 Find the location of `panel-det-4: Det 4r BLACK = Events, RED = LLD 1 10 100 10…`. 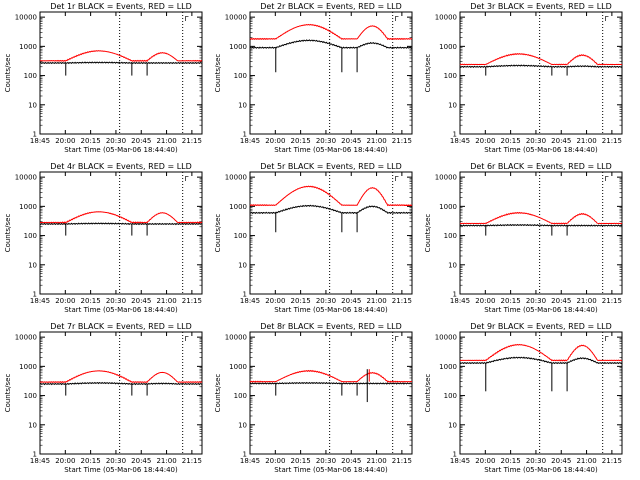

panel-det-4: Det 4r BLACK = Events, RED = LLD 1 10 100 10… is located at coordinates (103, 238).